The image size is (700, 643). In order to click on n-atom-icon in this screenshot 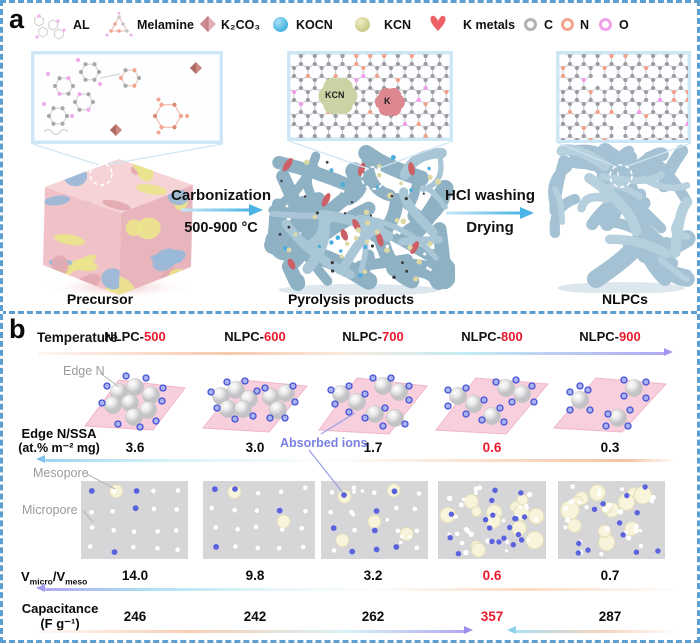, I will do `click(567, 24)`.